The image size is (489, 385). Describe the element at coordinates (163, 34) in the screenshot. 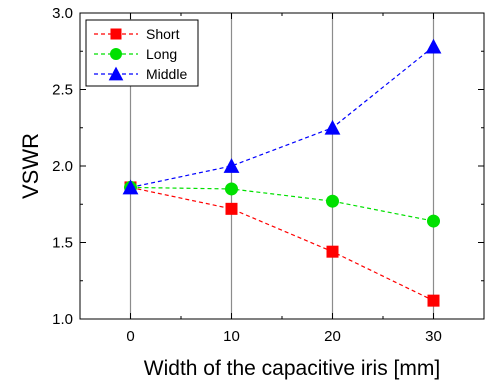

I see `legend-label-short: Short` at that location.